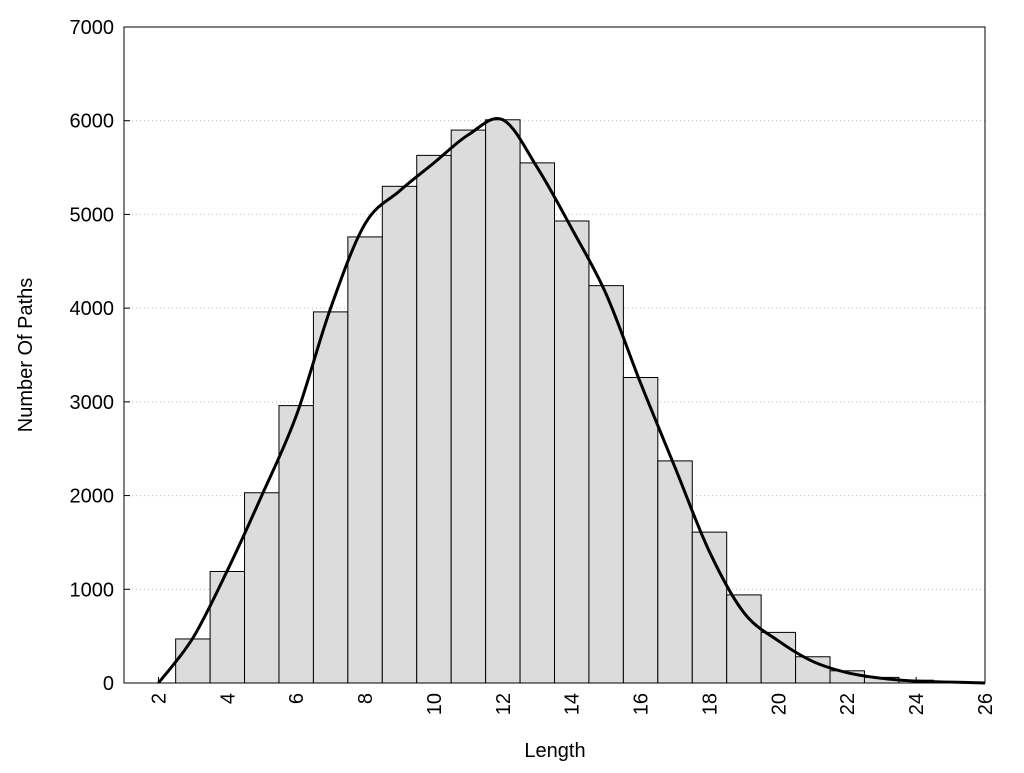 The image size is (1024, 773). What do you see at coordinates (159, 698) in the screenshot?
I see `x-tick-label: 2` at bounding box center [159, 698].